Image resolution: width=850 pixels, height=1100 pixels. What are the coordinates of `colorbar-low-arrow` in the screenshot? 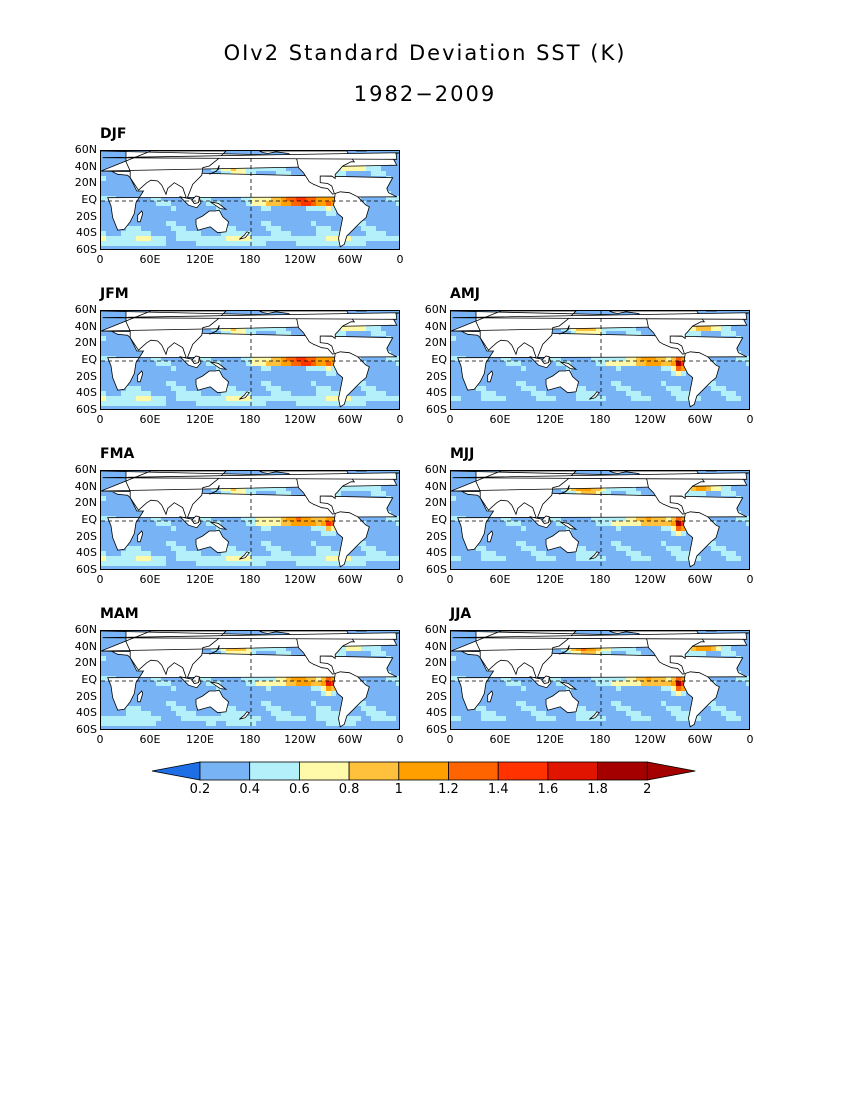 It's located at (176, 771).